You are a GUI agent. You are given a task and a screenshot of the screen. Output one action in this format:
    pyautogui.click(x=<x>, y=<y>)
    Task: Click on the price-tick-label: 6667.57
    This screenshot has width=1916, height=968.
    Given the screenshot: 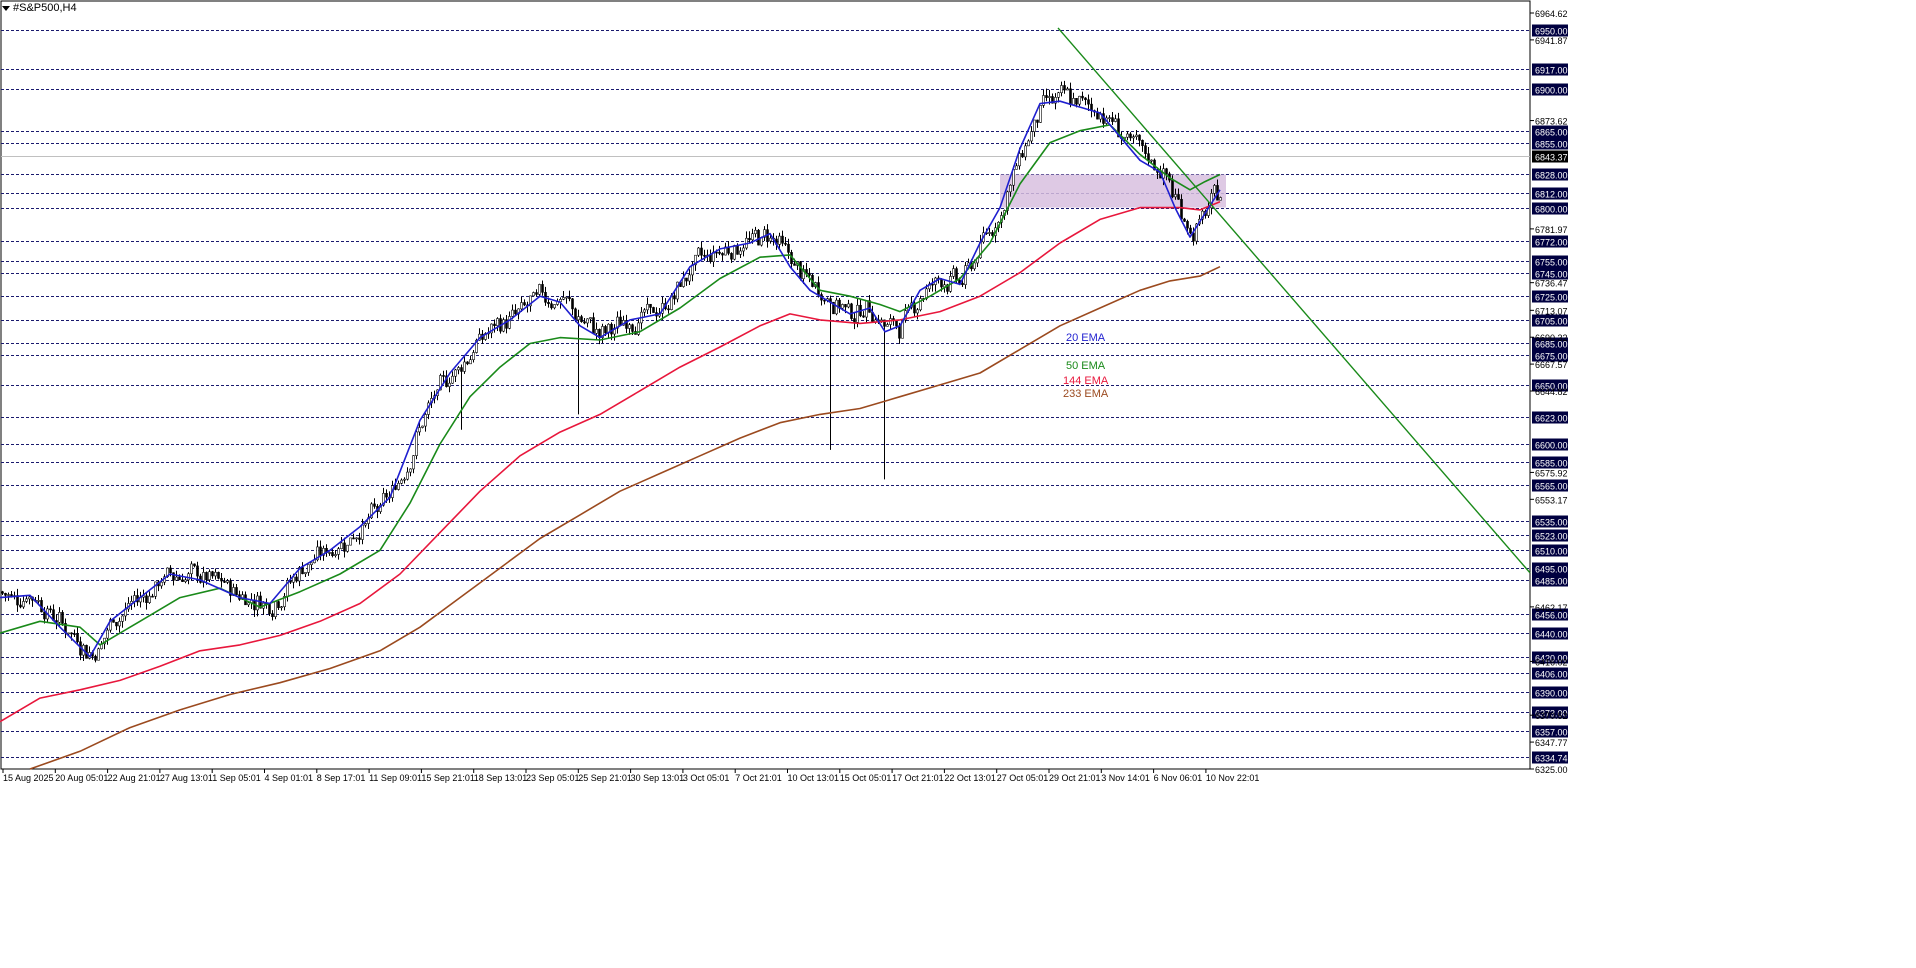 What is the action you would take?
    pyautogui.click(x=1551, y=365)
    